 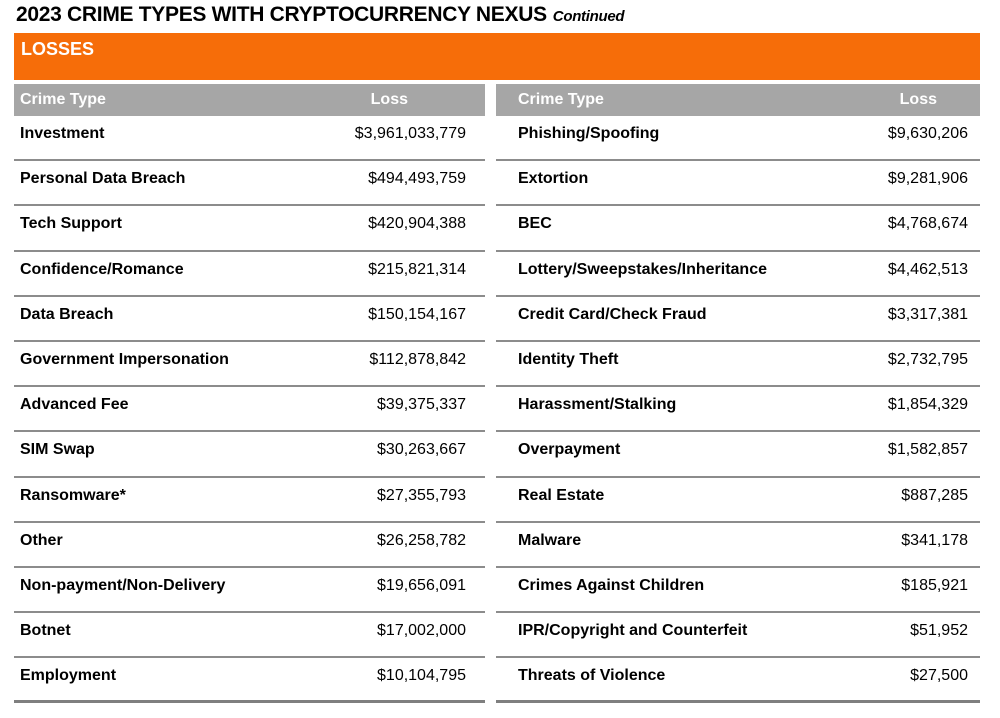 What do you see at coordinates (611, 585) in the screenshot?
I see `crime-type-cell: Crimes Against Children` at bounding box center [611, 585].